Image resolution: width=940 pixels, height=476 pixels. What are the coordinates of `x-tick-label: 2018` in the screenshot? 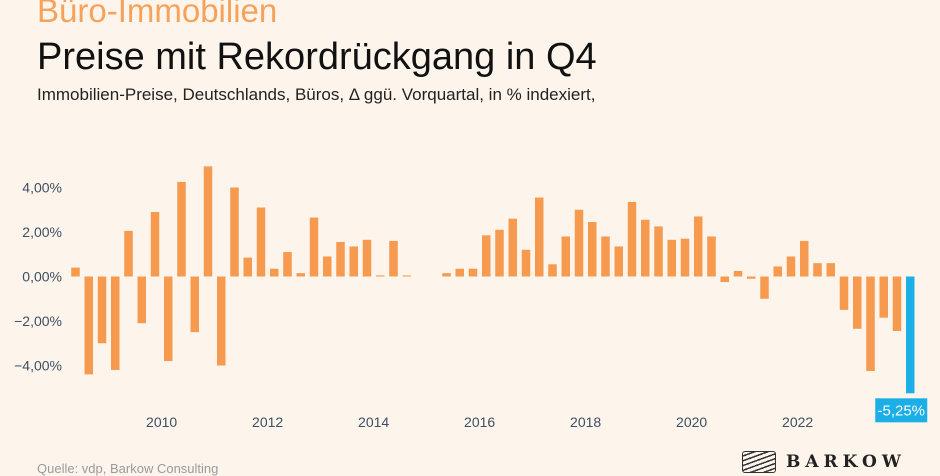 It's located at (585, 422).